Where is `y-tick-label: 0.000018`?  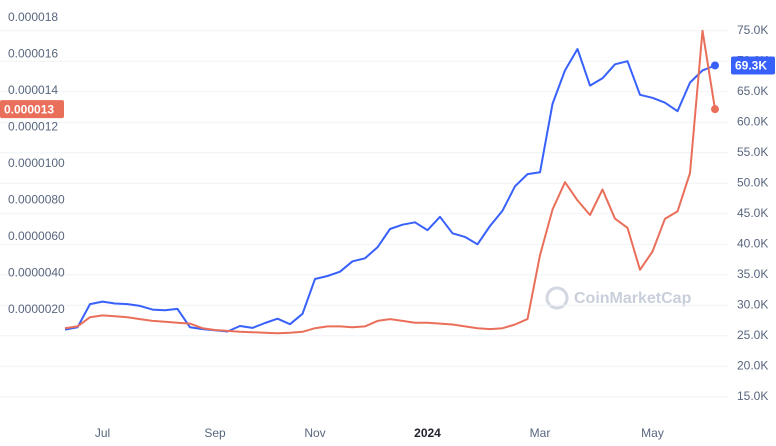
y-tick-label: 0.000018 is located at coordinates (33, 17).